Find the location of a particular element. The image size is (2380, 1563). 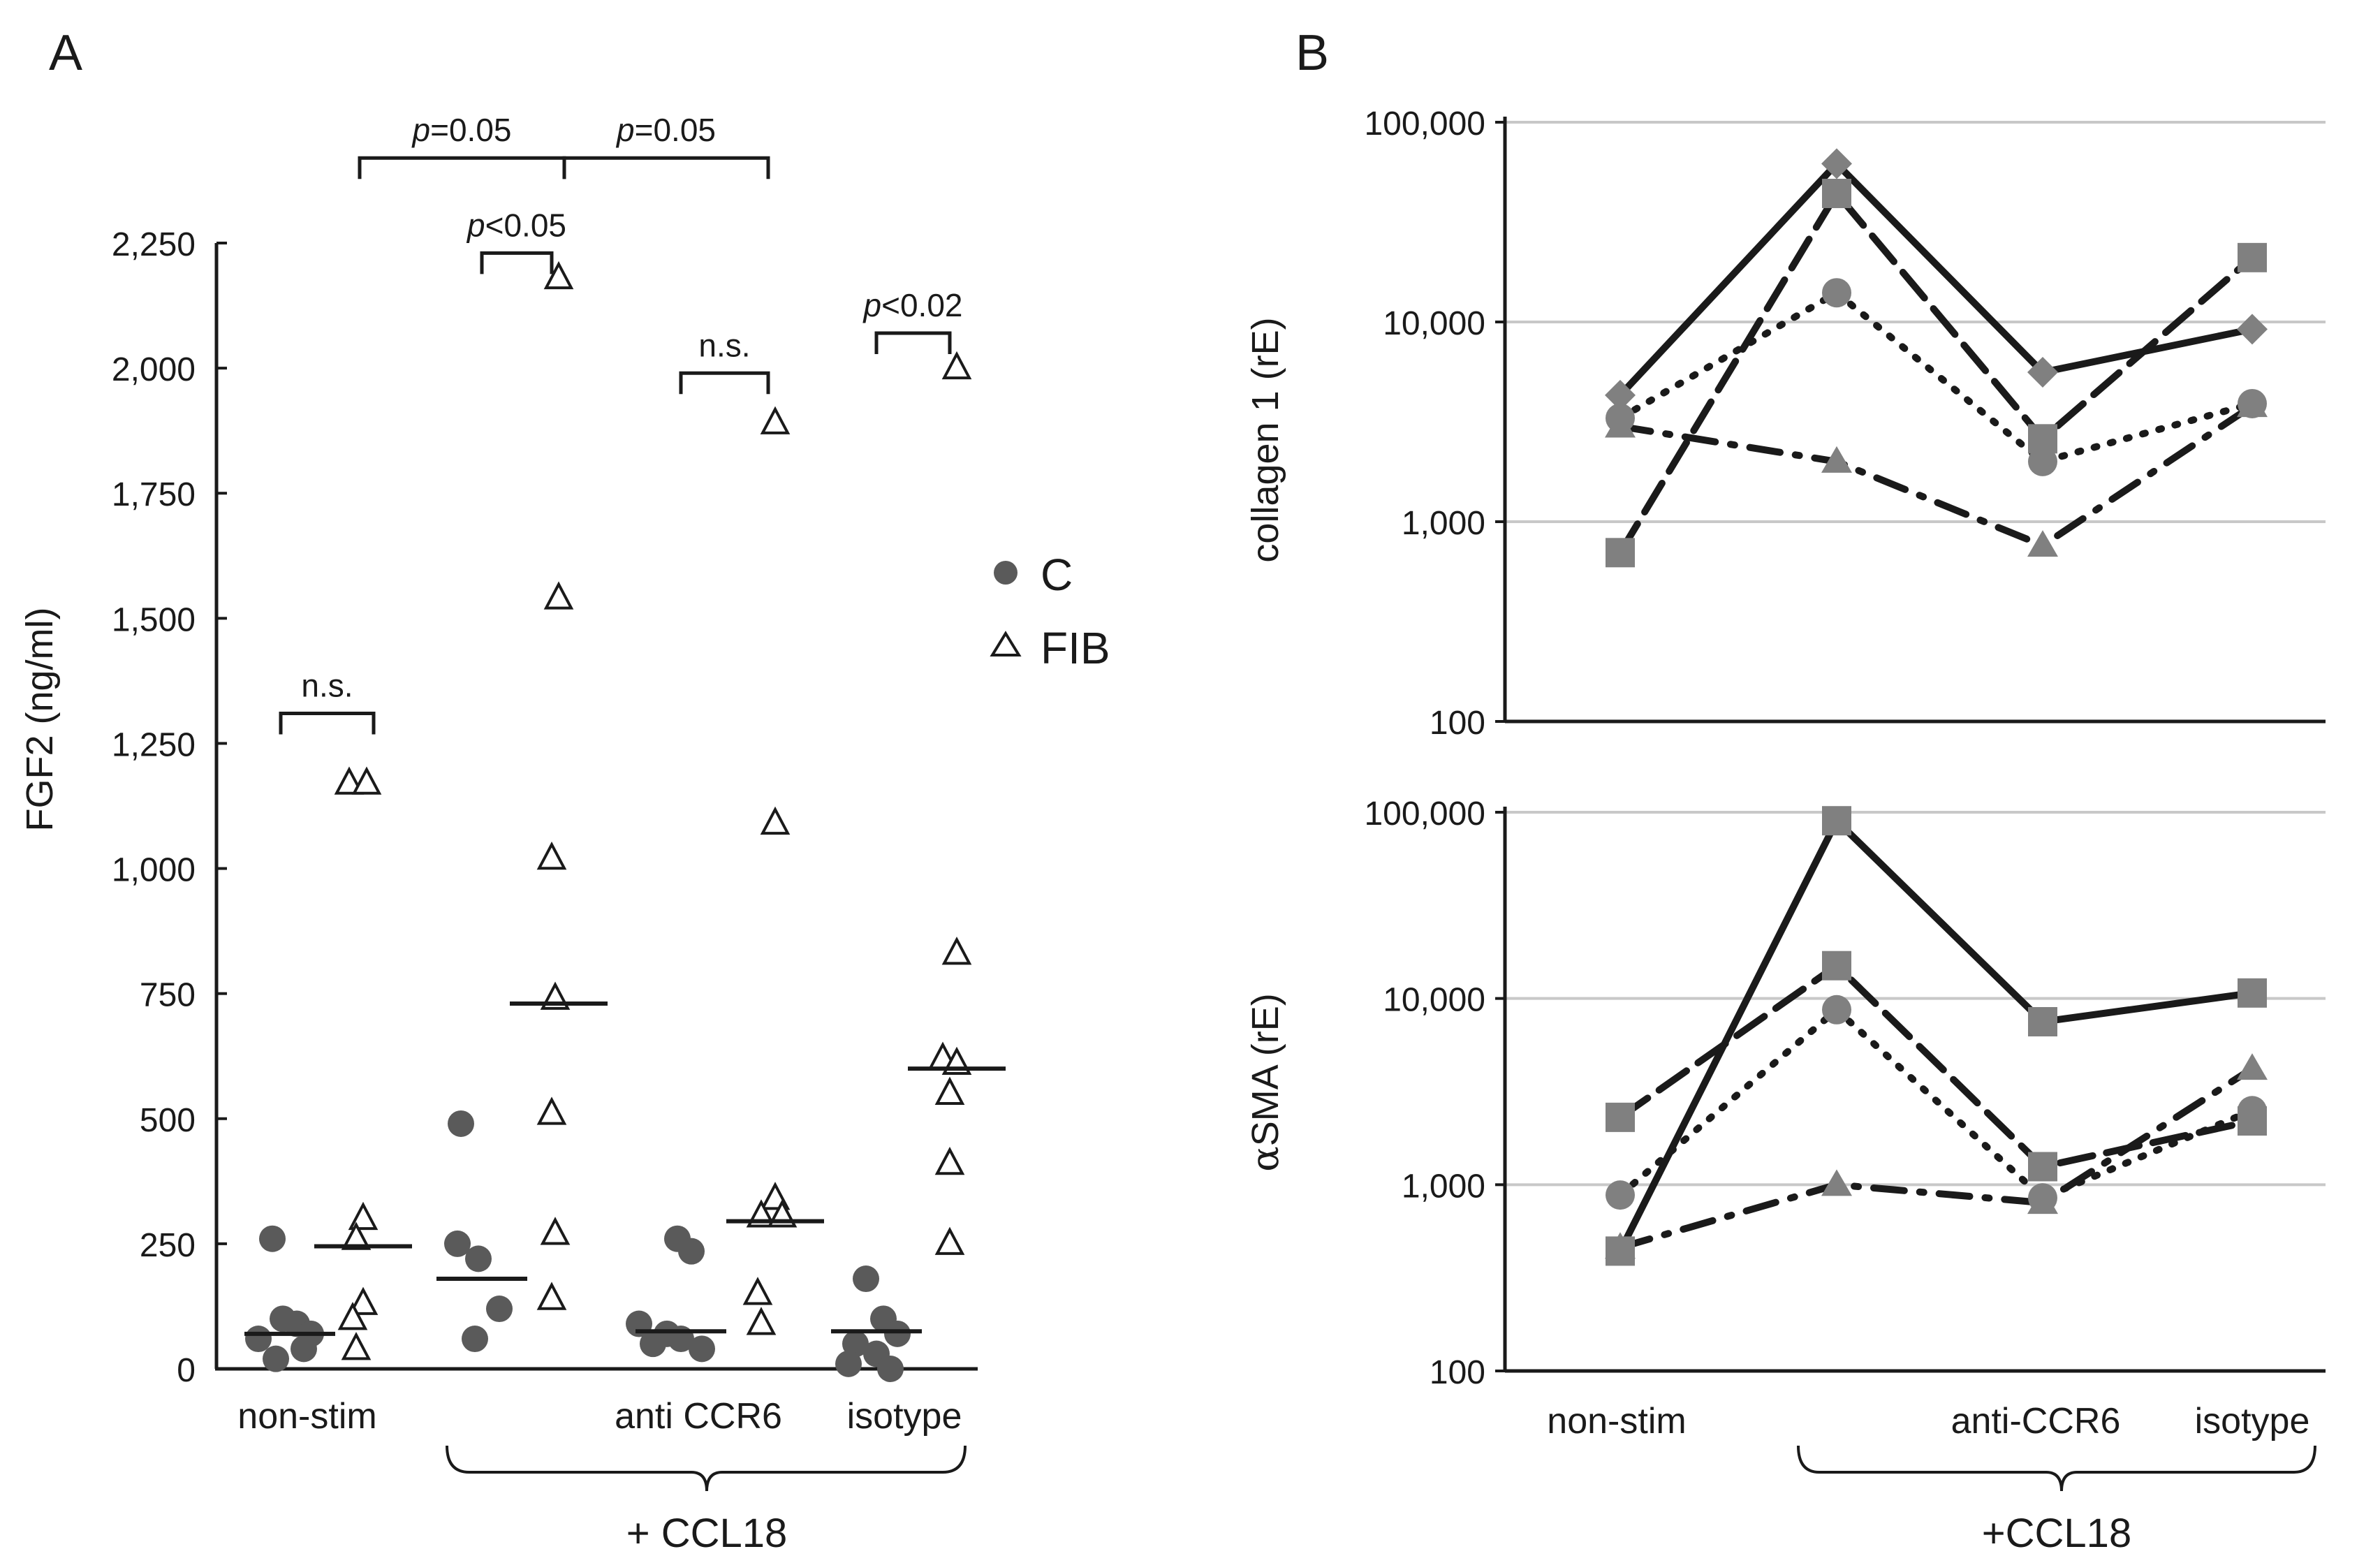

collagen-data-marks is located at coordinates (1936, 358).